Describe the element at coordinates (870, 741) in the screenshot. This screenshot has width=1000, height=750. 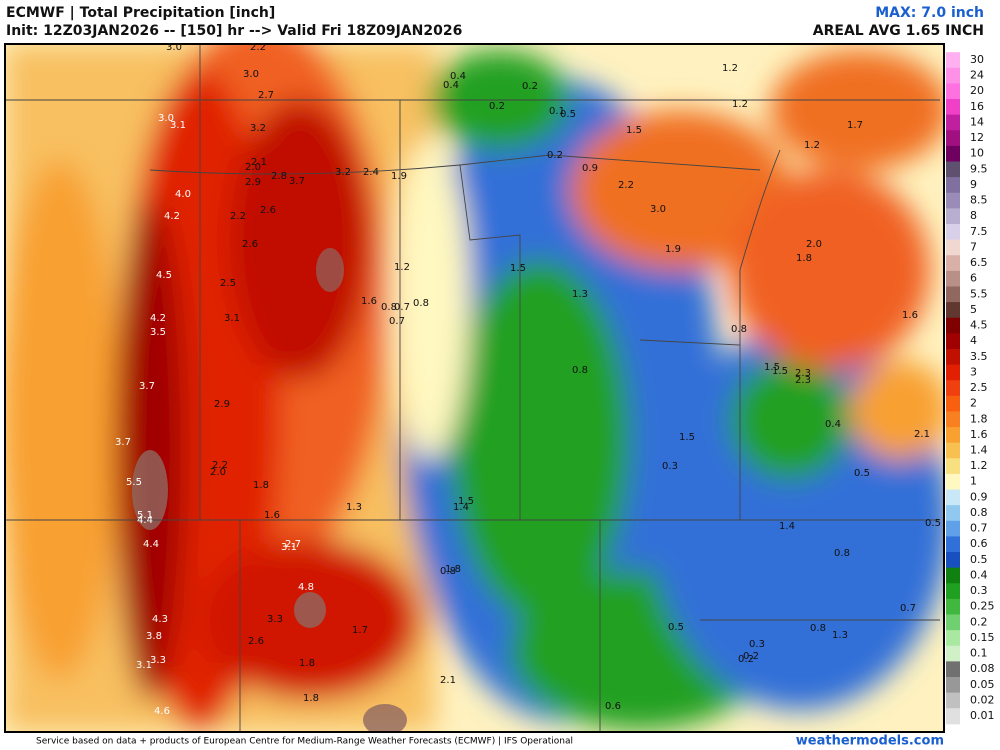
I see `brand: weathermodels.com` at that location.